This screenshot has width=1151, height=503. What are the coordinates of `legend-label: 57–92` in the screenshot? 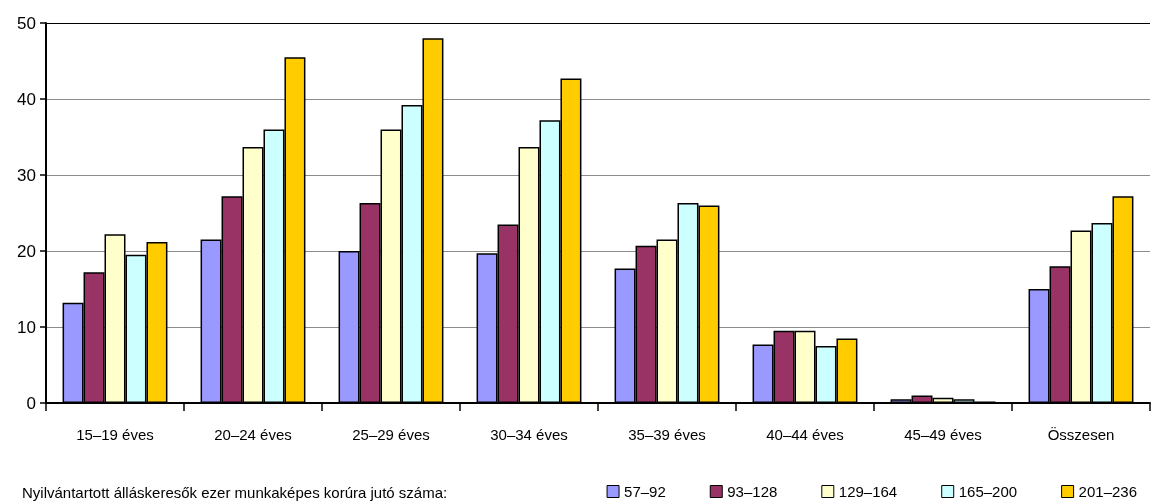 It's located at (645, 491).